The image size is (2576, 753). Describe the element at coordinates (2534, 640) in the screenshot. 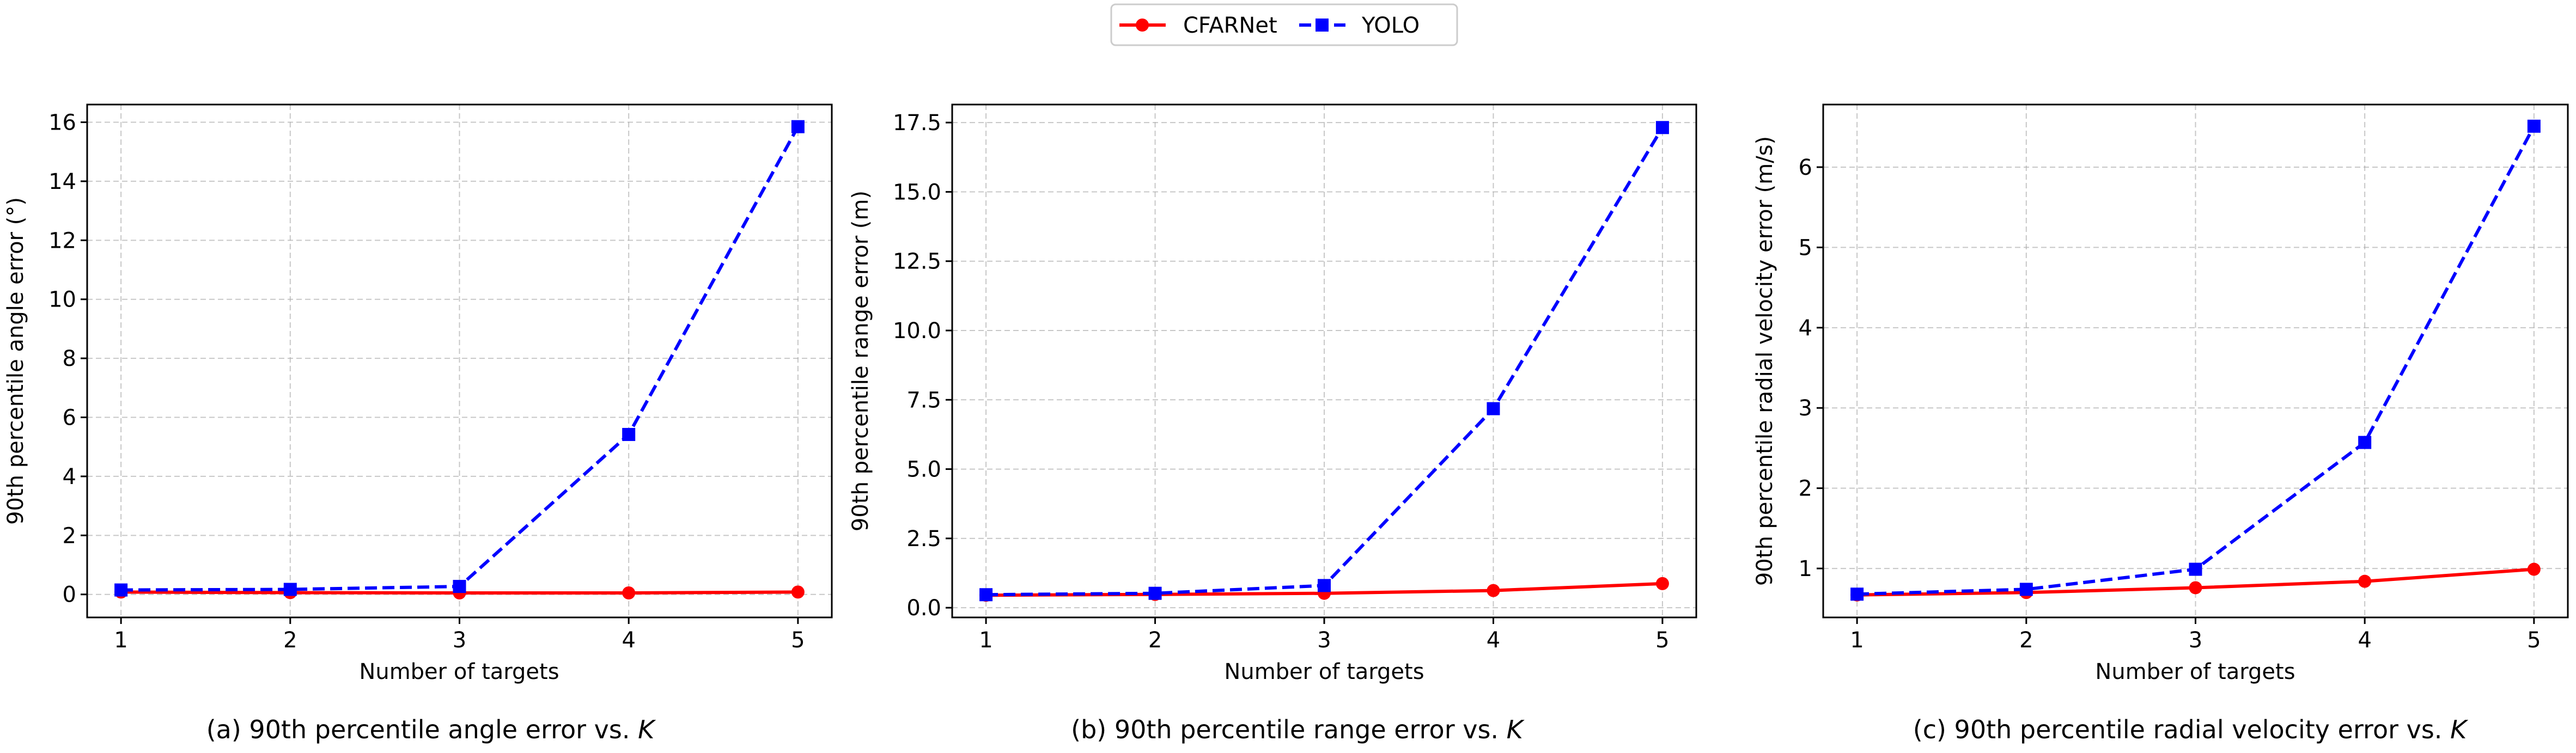

I see `panel-c-xtick-label: 5` at that location.